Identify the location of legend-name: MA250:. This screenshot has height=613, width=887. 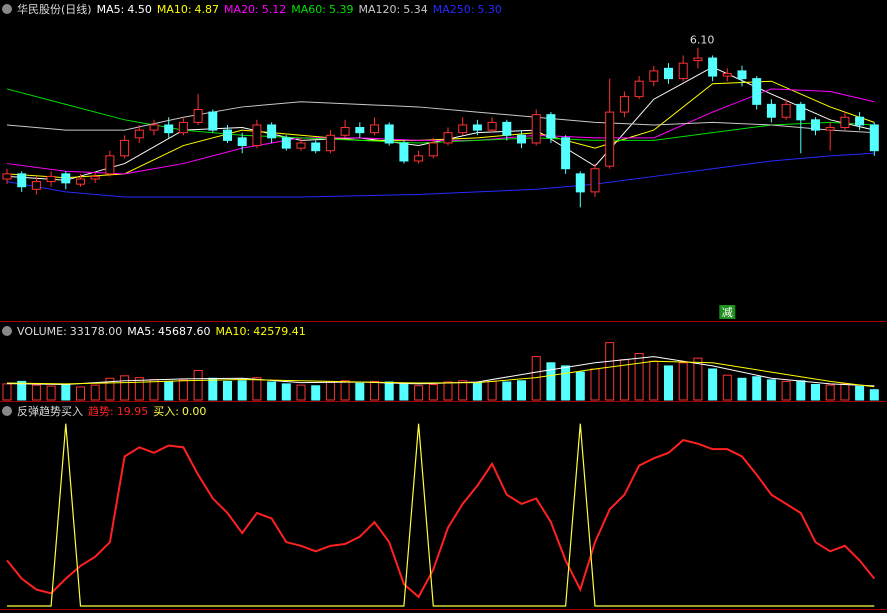
(453, 9).